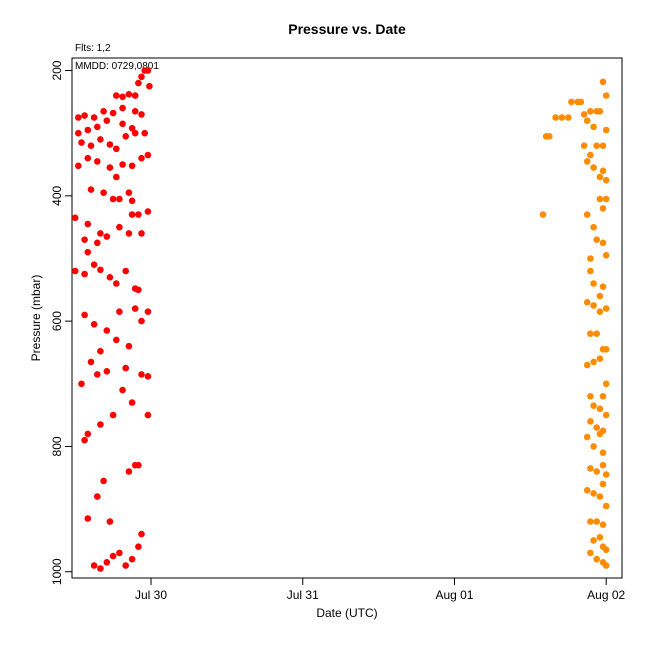 The width and height of the screenshot is (650, 650). Describe the element at coordinates (347, 29) in the screenshot. I see `chart-title: Pressure vs. Date` at that location.